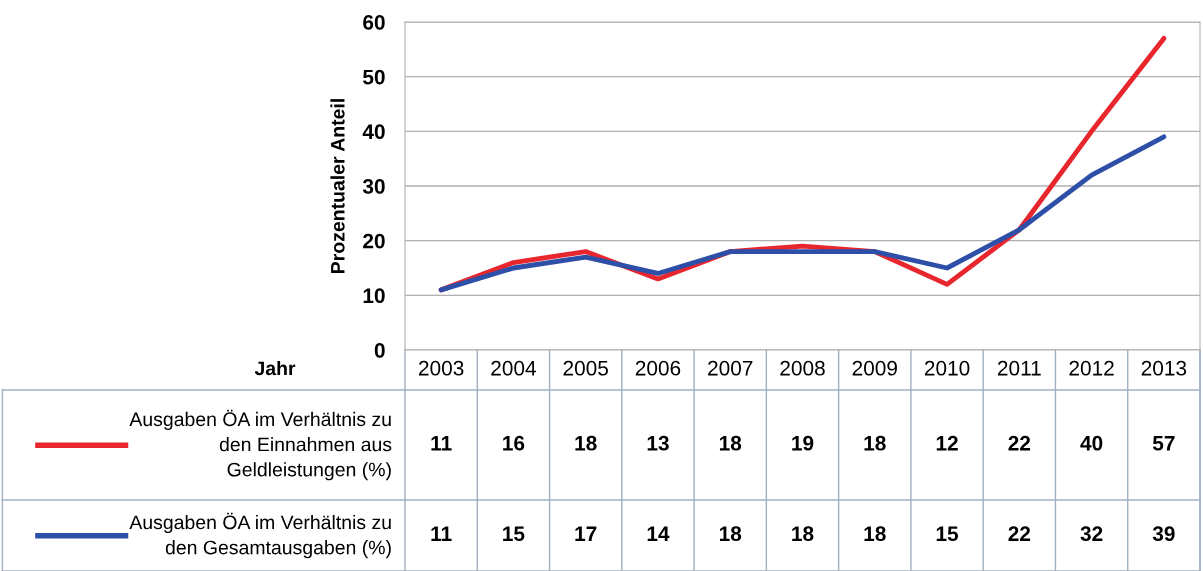 The width and height of the screenshot is (1203, 571). What do you see at coordinates (374, 296) in the screenshot?
I see `y-tick-label: 10` at bounding box center [374, 296].